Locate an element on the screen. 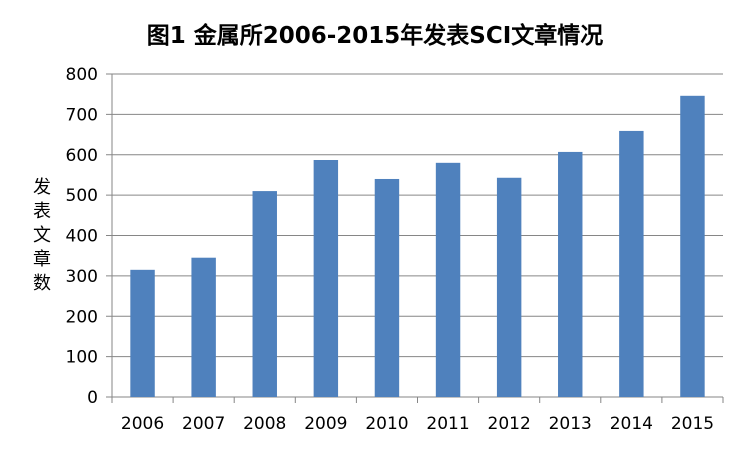 This screenshot has height=450, width=750. x-tick-label: 2008 is located at coordinates (264, 424).